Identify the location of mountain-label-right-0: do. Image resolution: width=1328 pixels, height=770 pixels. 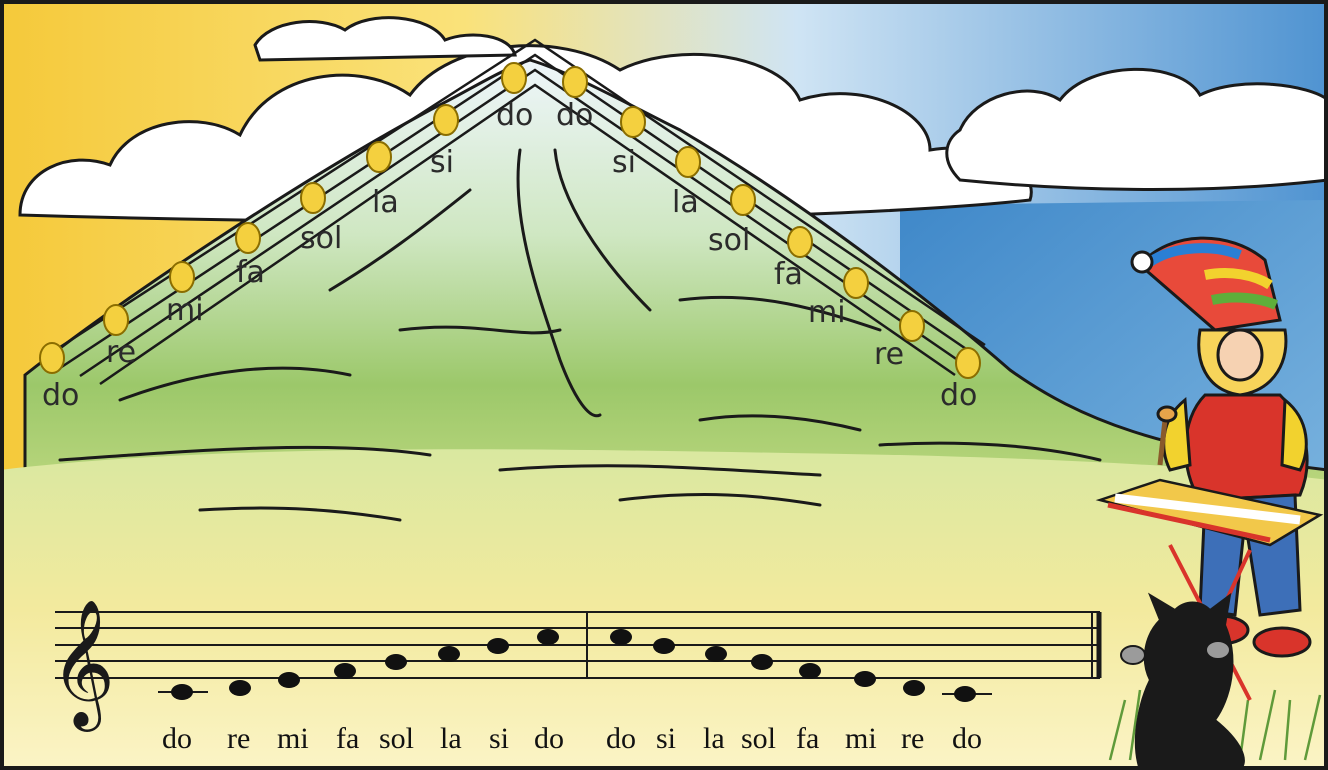
(574, 115).